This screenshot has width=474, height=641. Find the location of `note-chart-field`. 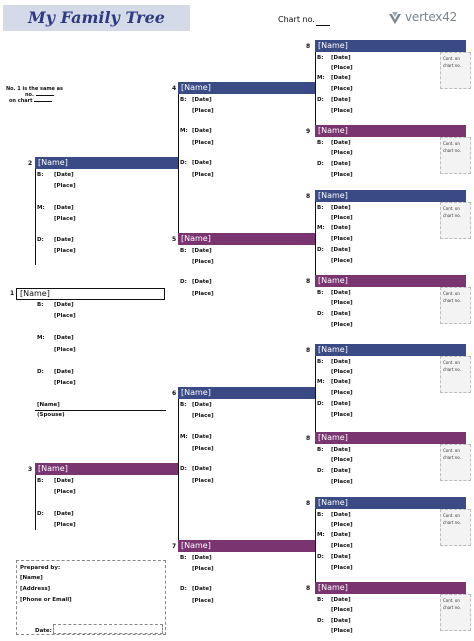

note-chart-field is located at coordinates (43, 101).